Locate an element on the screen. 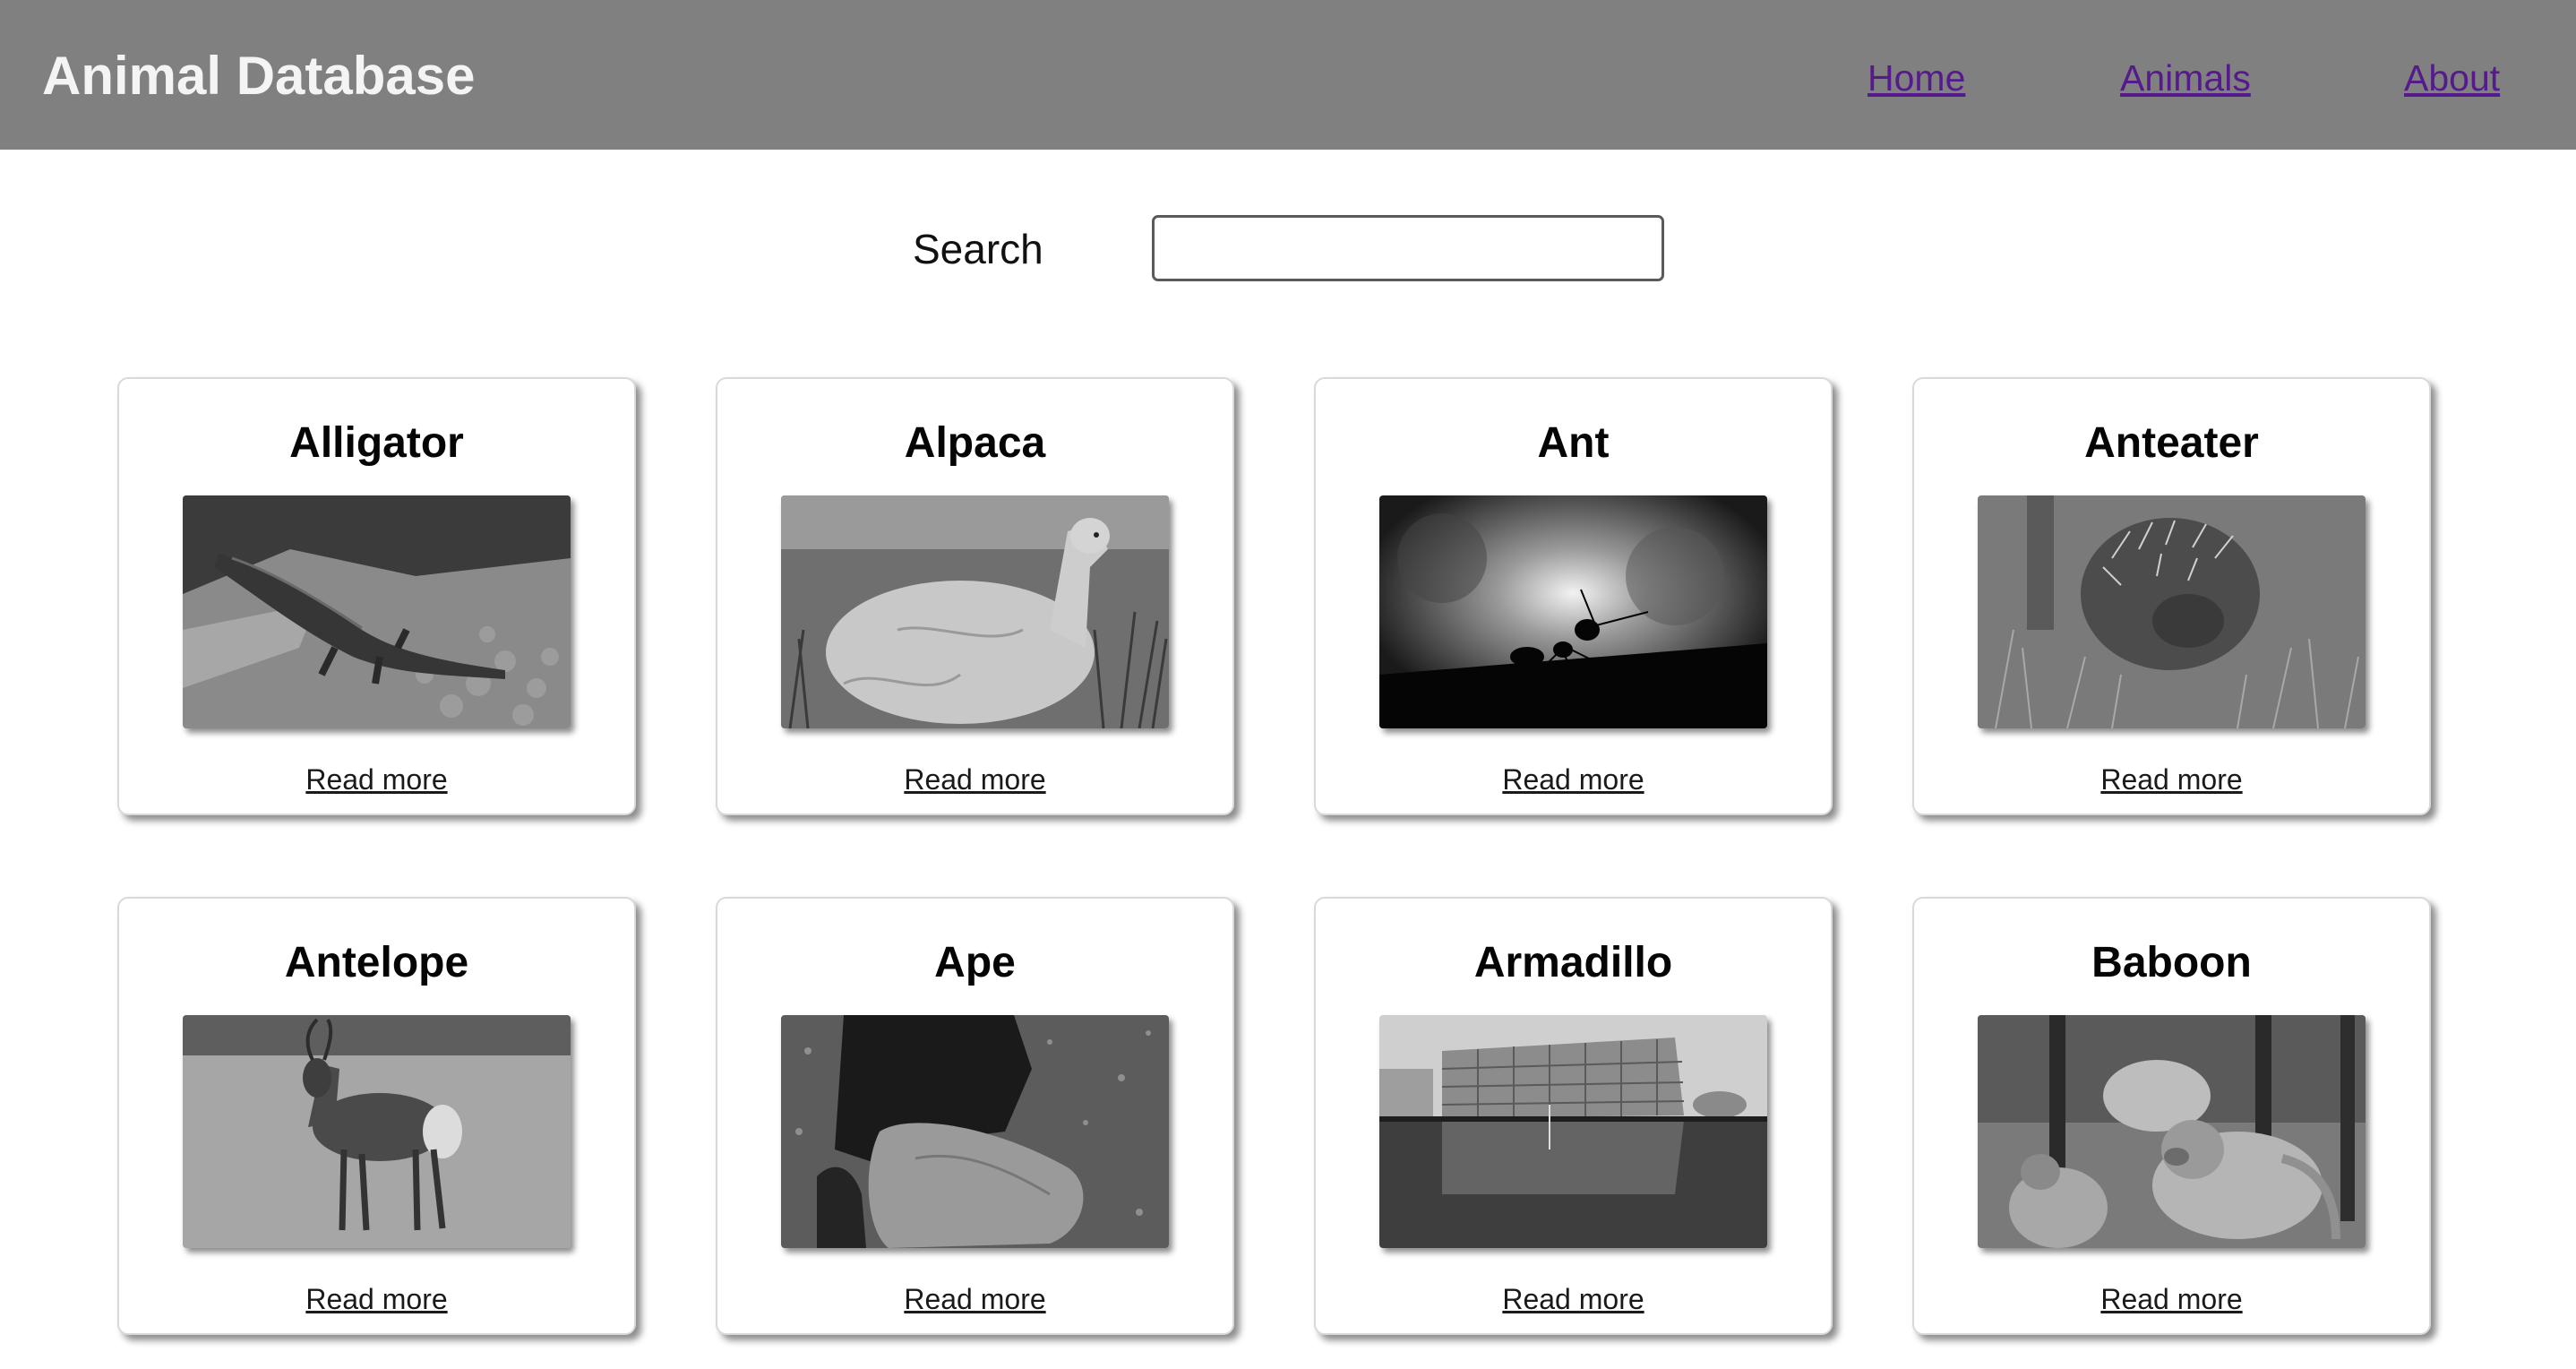 The image size is (2576, 1369). search-label: Search is located at coordinates (978, 249).